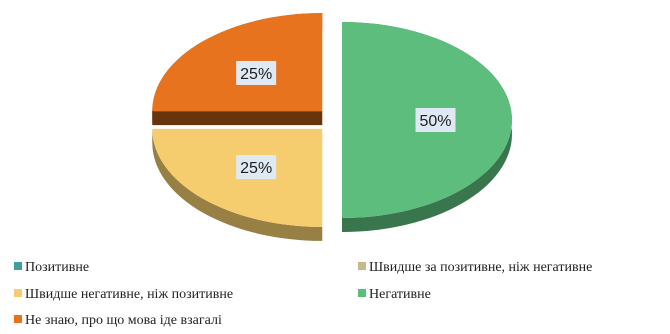  I want to click on data-label-4: 25%, so click(256, 74).